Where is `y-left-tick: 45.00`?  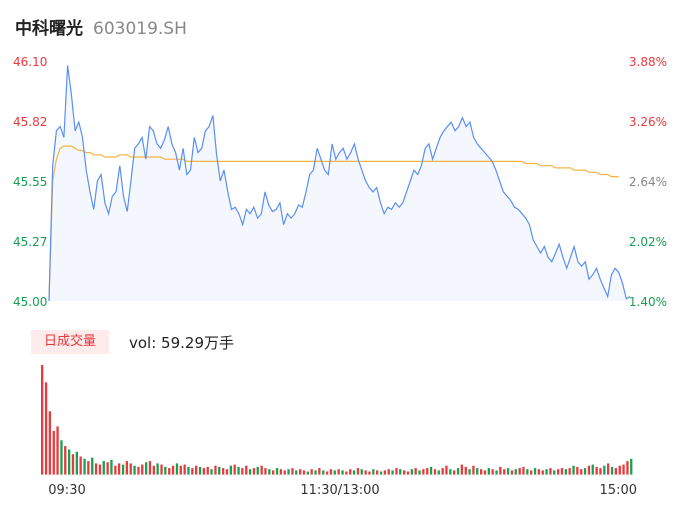
y-left-tick: 45.00 is located at coordinates (30, 302).